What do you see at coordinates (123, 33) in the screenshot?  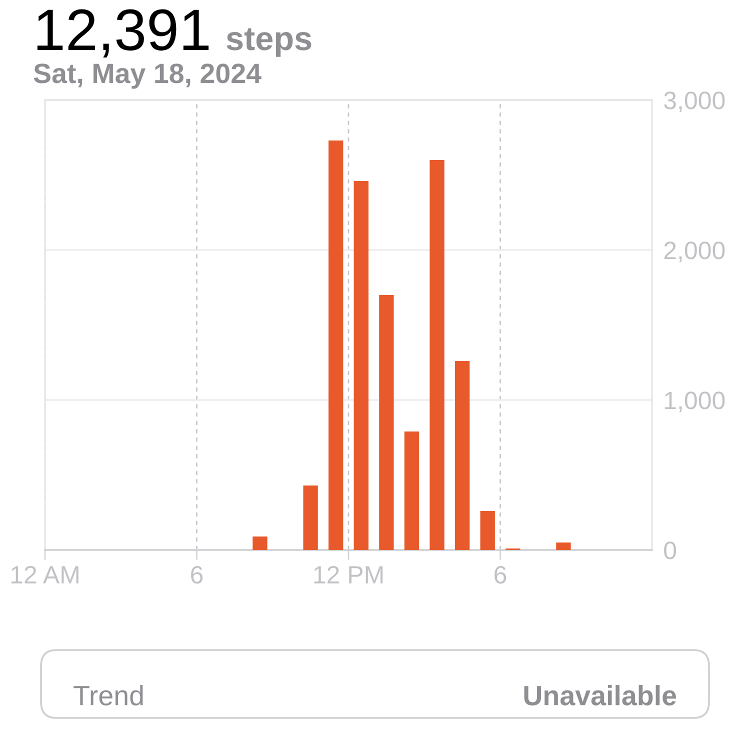 I see `chart-title: 12,391` at bounding box center [123, 33].